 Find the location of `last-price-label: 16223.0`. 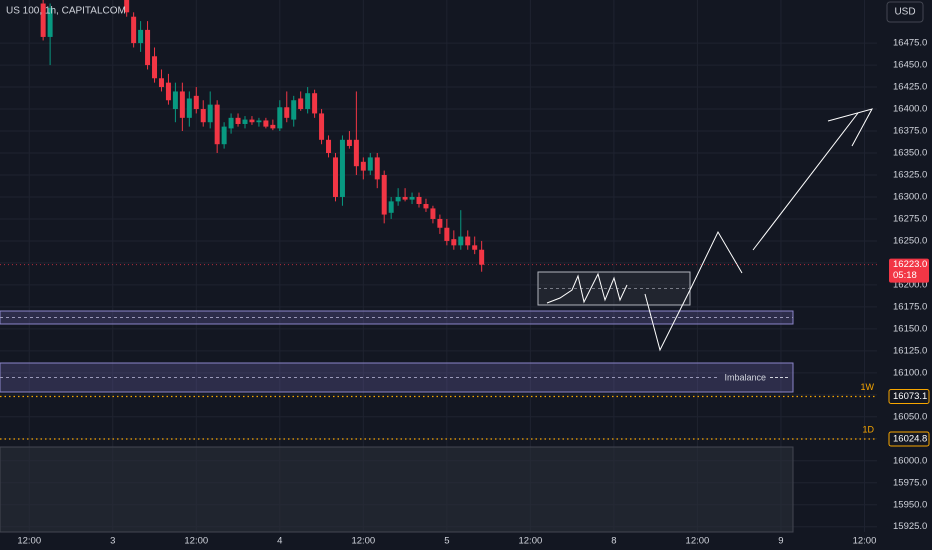

last-price-label: 16223.0 is located at coordinates (910, 264).